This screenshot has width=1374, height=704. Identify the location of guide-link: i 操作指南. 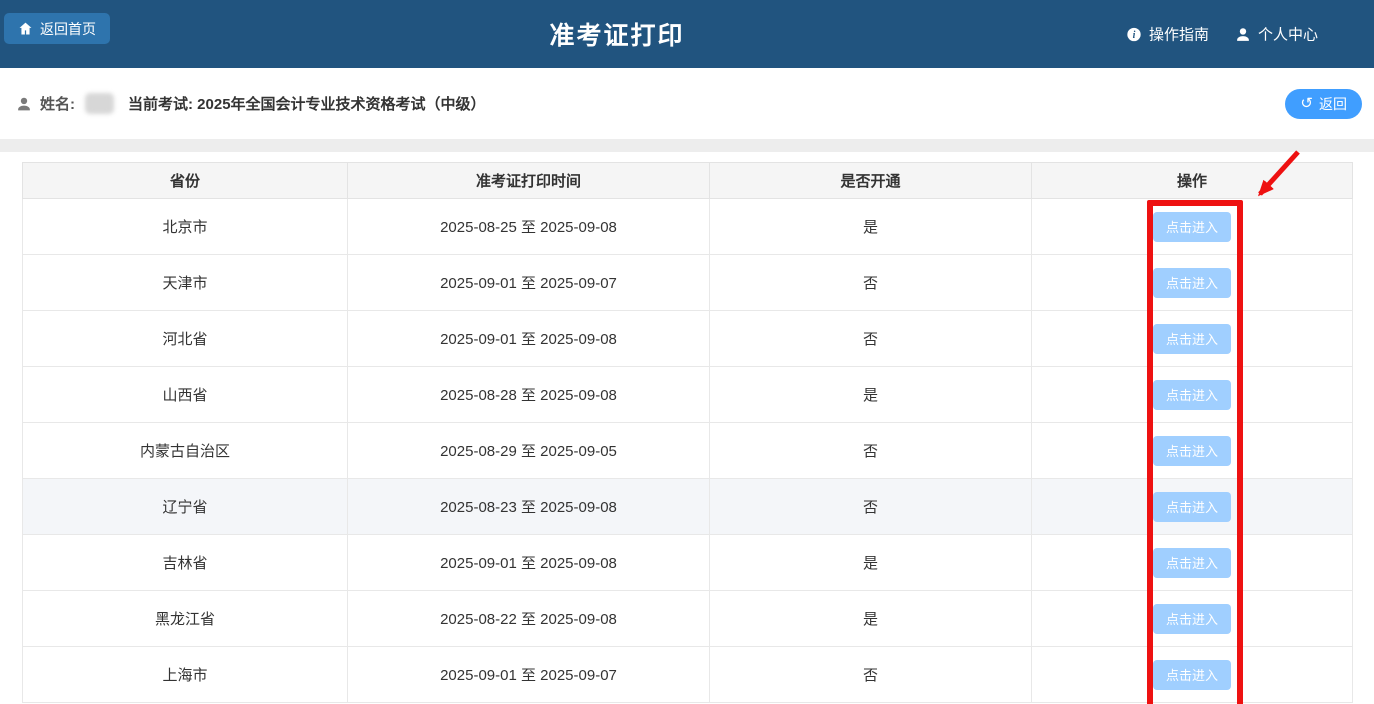
(1167, 34).